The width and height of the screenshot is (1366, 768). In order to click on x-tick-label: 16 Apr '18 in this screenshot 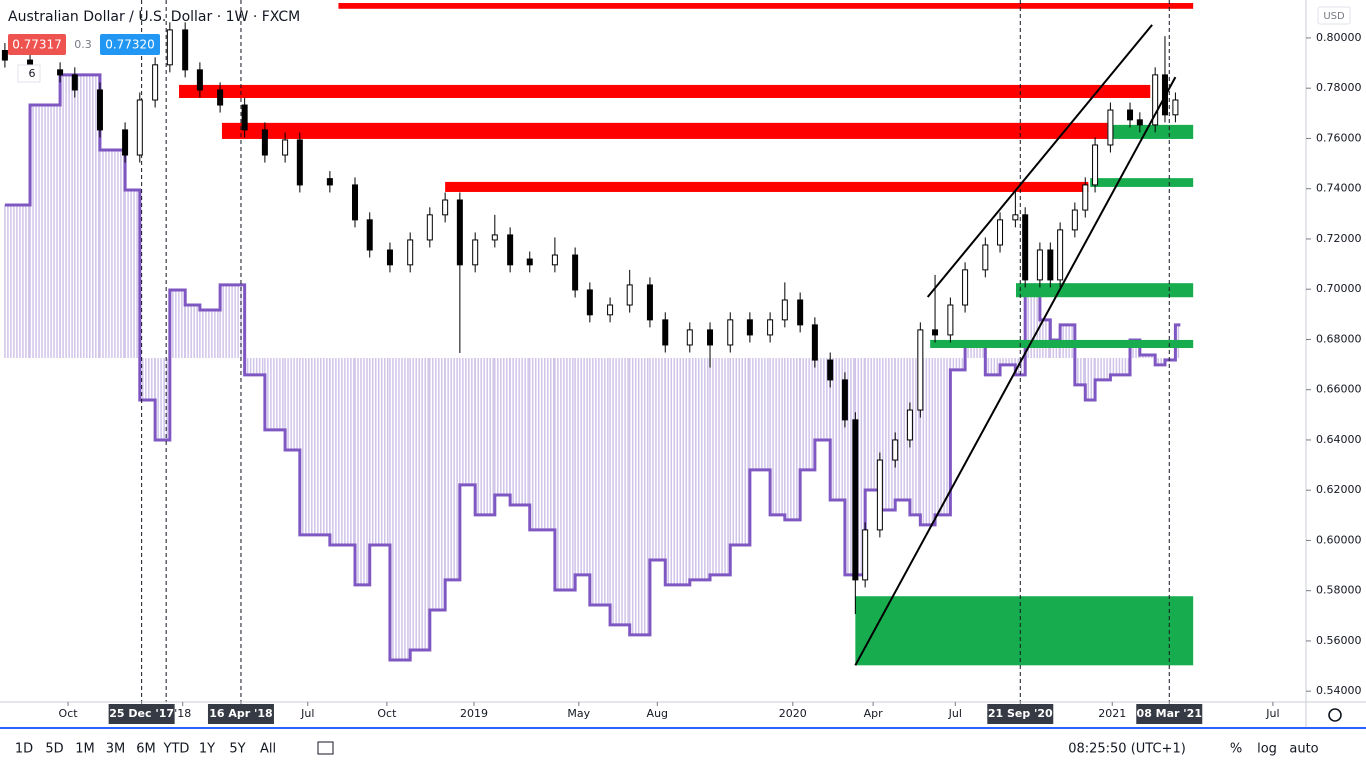, I will do `click(240, 713)`.